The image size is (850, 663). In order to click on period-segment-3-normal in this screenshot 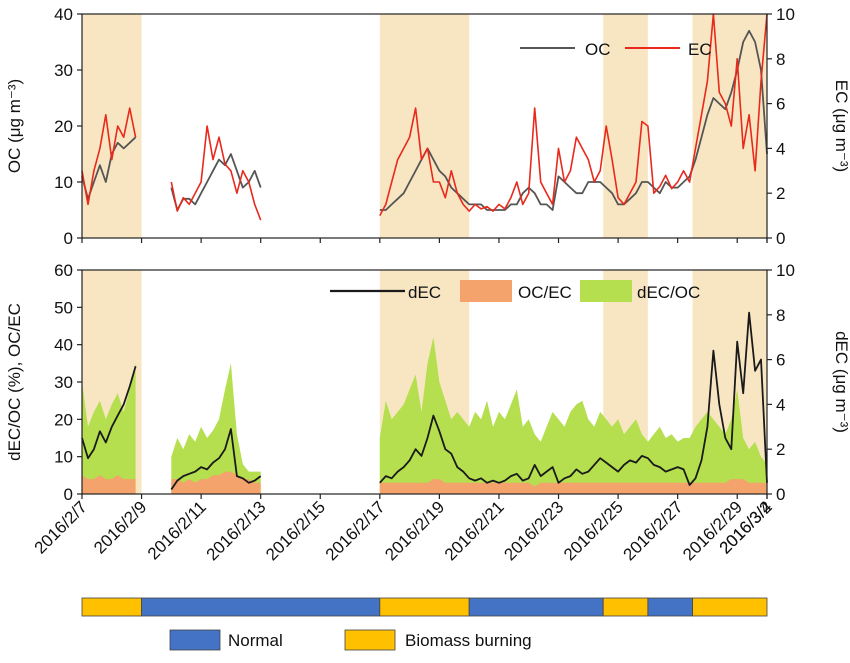, I will do `click(536, 607)`.